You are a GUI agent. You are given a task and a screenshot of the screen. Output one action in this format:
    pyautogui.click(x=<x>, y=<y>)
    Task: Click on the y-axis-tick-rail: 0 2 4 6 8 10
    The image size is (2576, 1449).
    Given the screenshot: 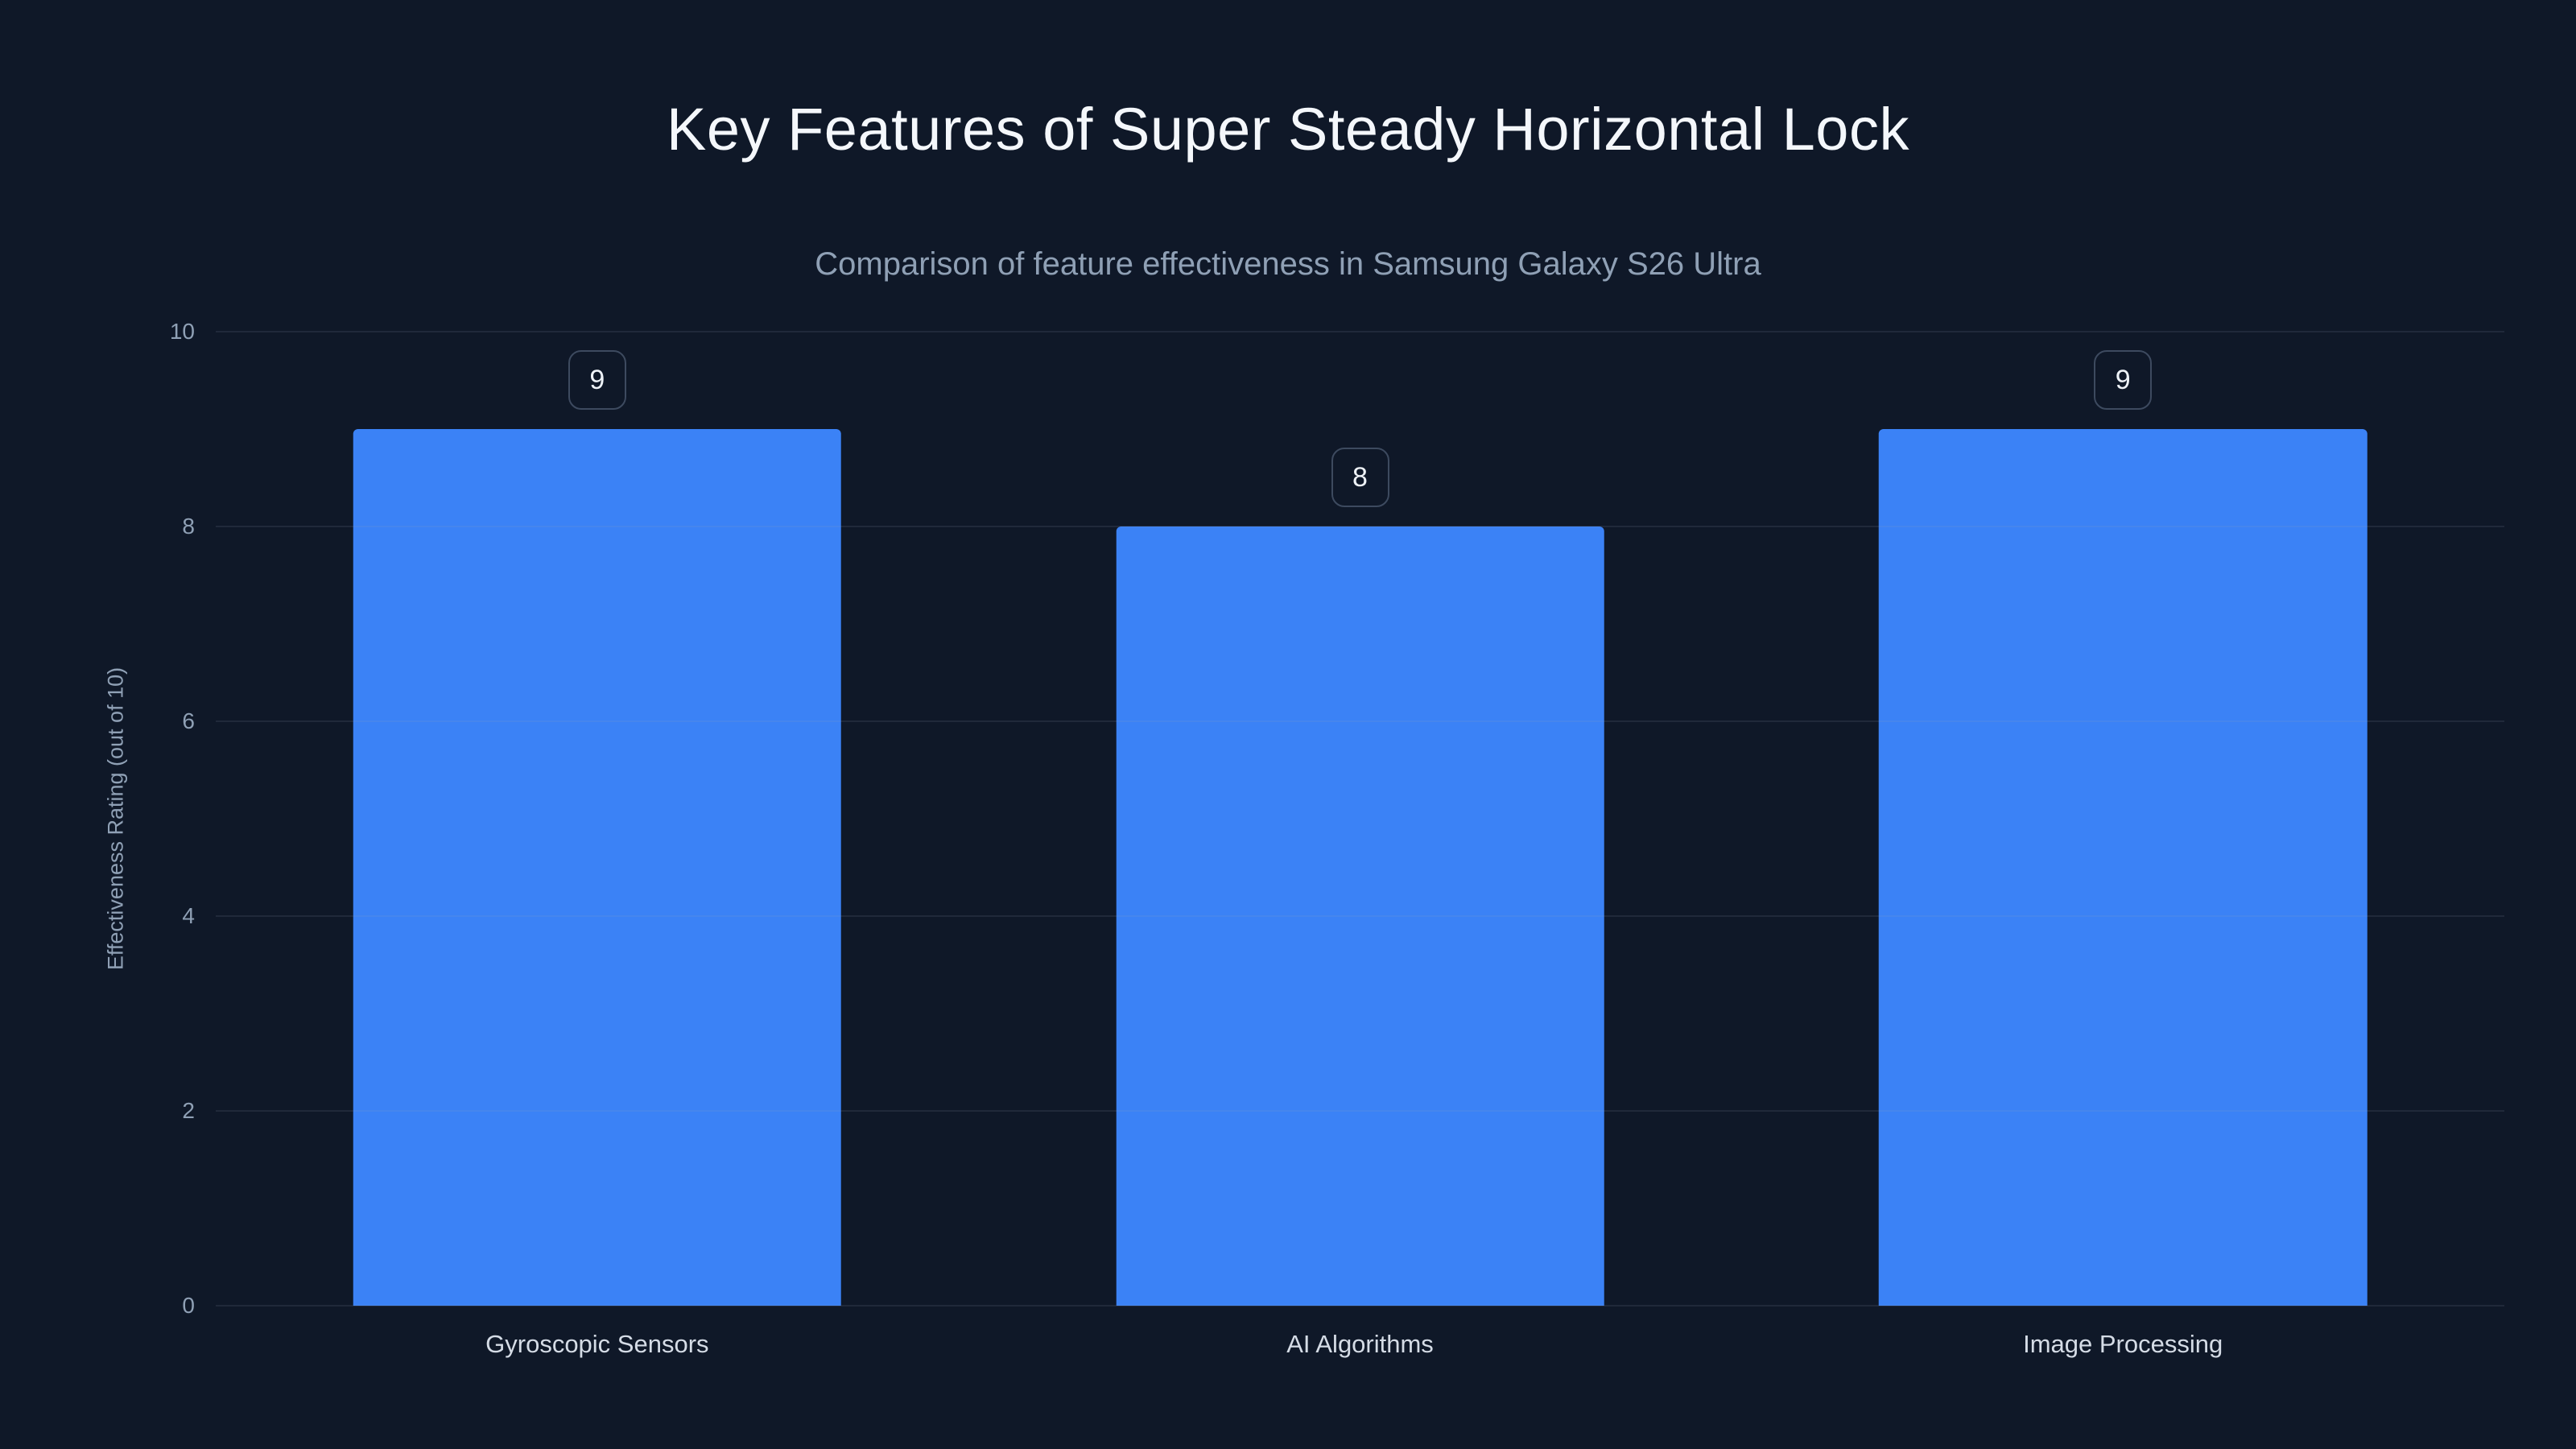 What is the action you would take?
    pyautogui.click(x=97, y=818)
    